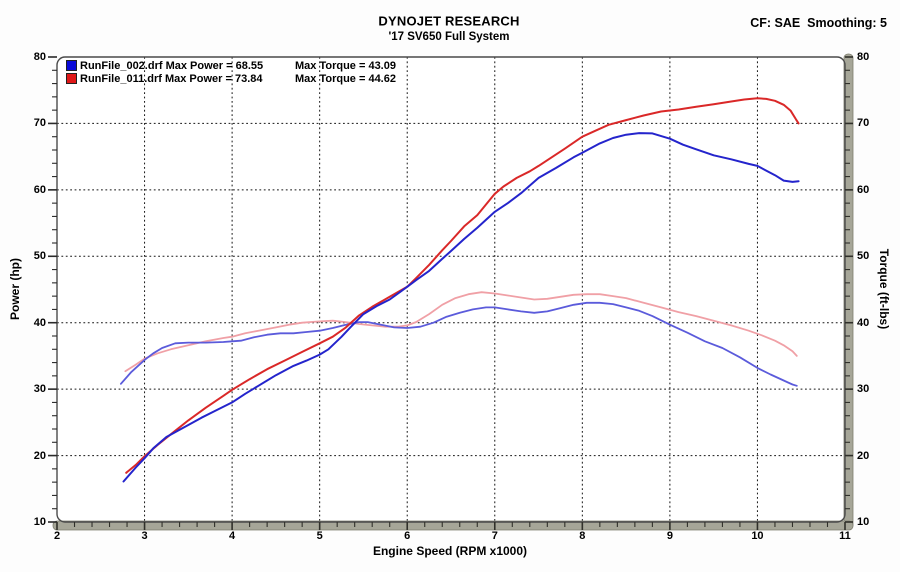 Image resolution: width=900 pixels, height=572 pixels. Describe the element at coordinates (232, 536) in the screenshot. I see `x-tick-label: 4` at that location.